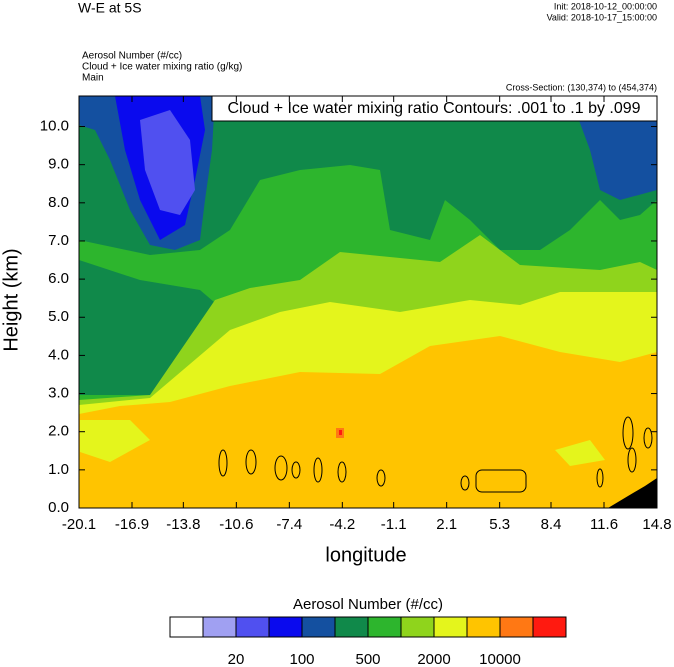 The height and width of the screenshot is (667, 674). Describe the element at coordinates (656, 524) in the screenshot. I see `x-tick-label: 14.8` at that location.